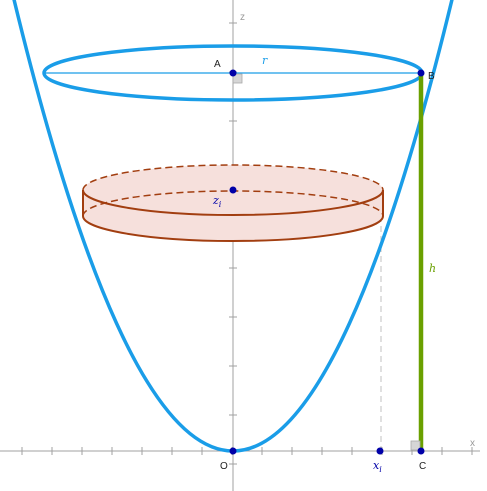 The image size is (487, 491). Describe the element at coordinates (233, 73) in the screenshot. I see `point-a` at that location.